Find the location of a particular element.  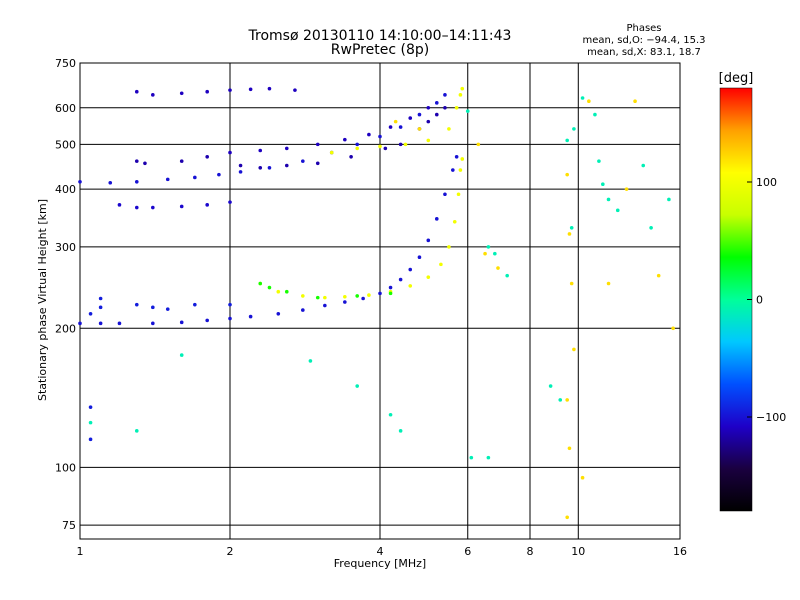

x-tick-label: 6 is located at coordinates (467, 551).